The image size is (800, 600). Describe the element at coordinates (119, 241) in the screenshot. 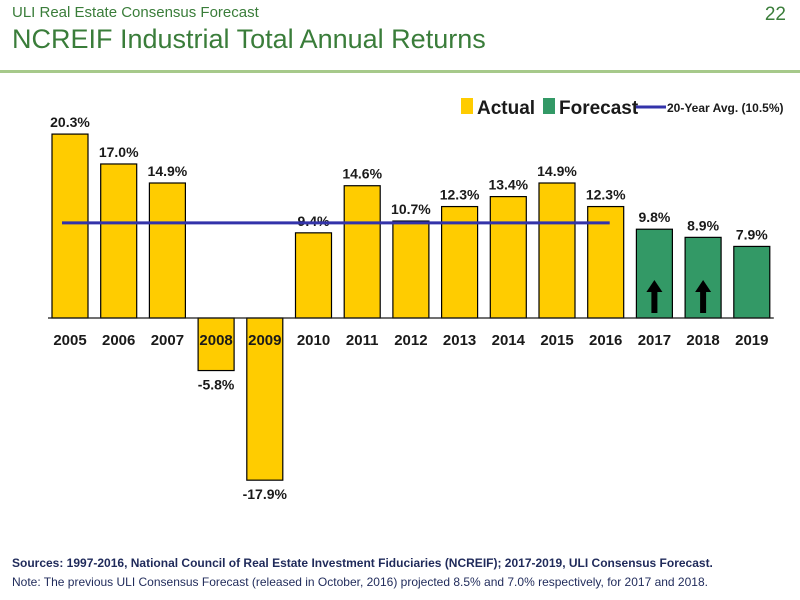

I see `bar-2006` at that location.